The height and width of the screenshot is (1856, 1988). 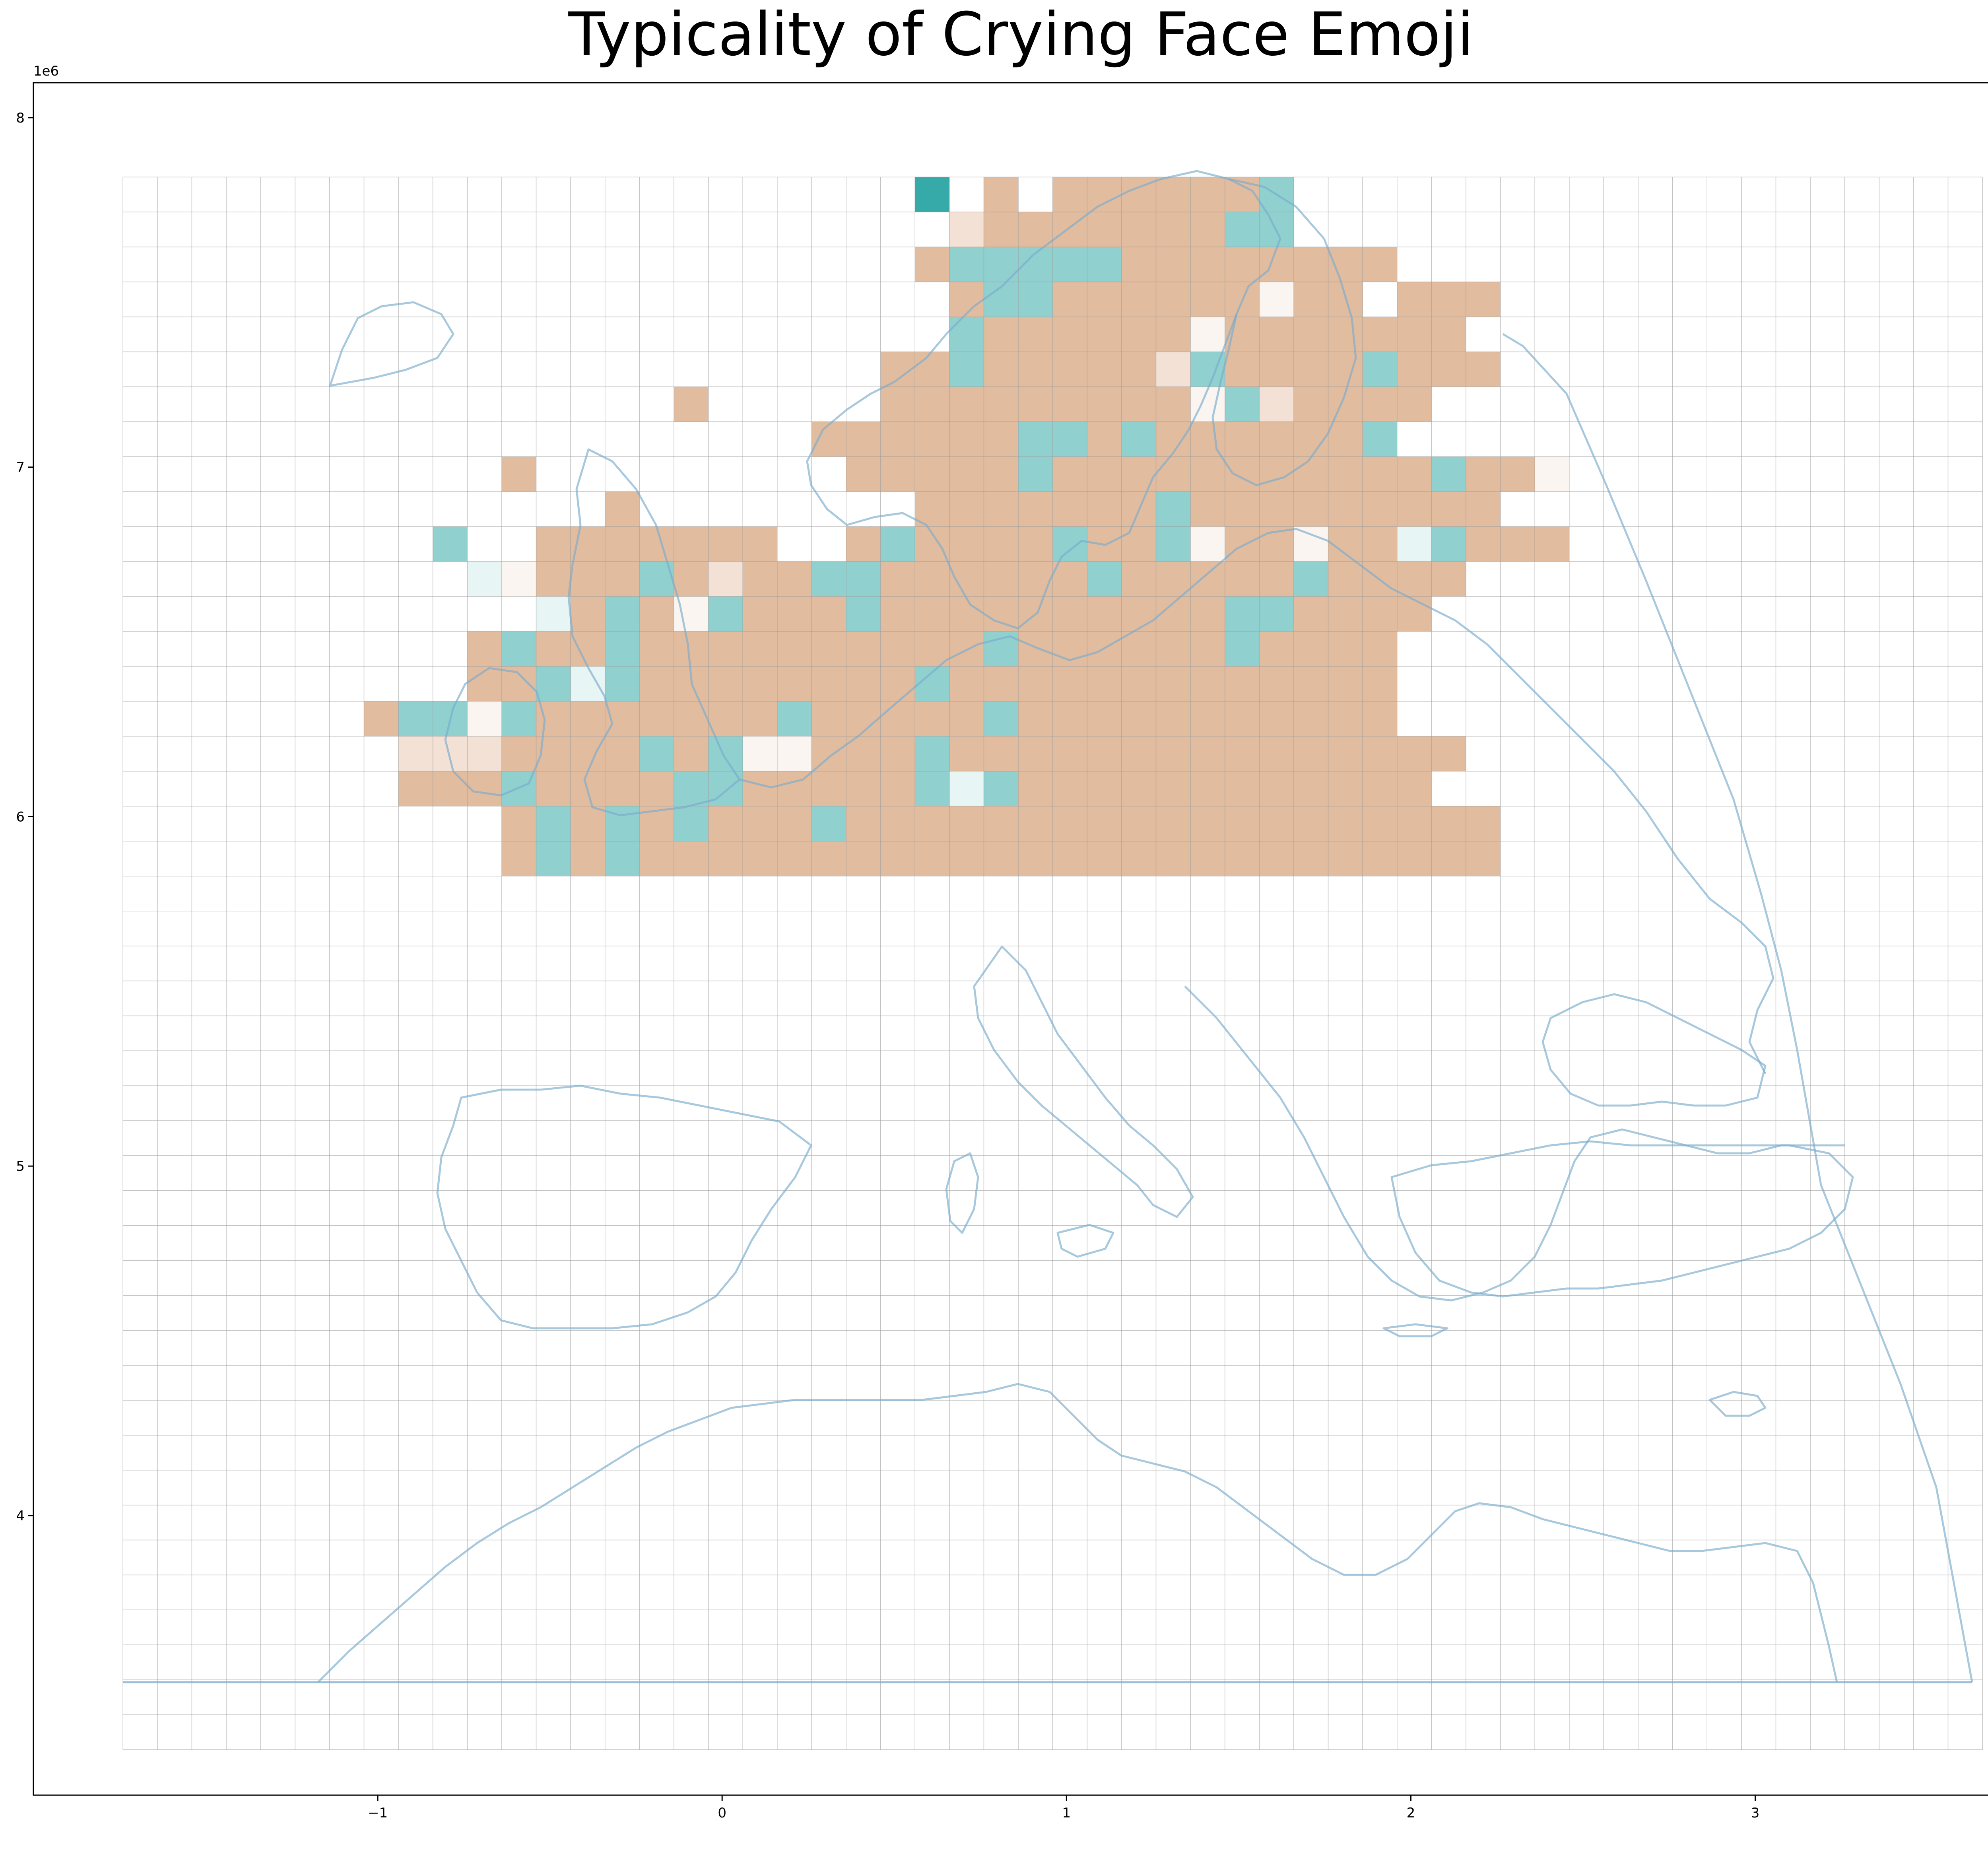 What do you see at coordinates (391, 344) in the screenshot?
I see `coastline-iceland` at bounding box center [391, 344].